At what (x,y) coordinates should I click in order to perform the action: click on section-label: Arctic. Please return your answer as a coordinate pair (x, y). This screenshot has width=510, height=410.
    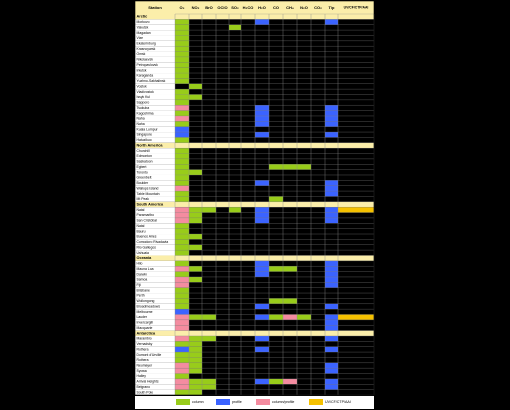
    Looking at the image, I should click on (142, 17).